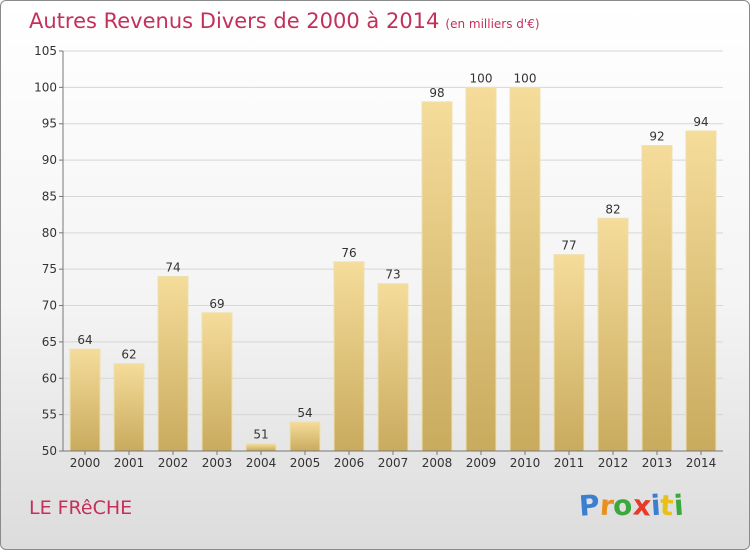 Image resolution: width=750 pixels, height=550 pixels. I want to click on x-tick-label-2004: 2004, so click(261, 463).